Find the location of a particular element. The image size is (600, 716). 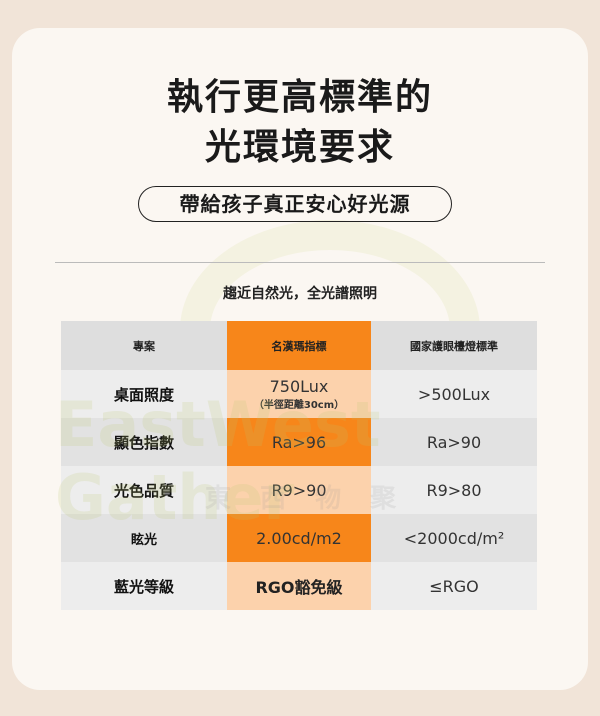

row-ours: 2.00cd/m2 is located at coordinates (299, 538).